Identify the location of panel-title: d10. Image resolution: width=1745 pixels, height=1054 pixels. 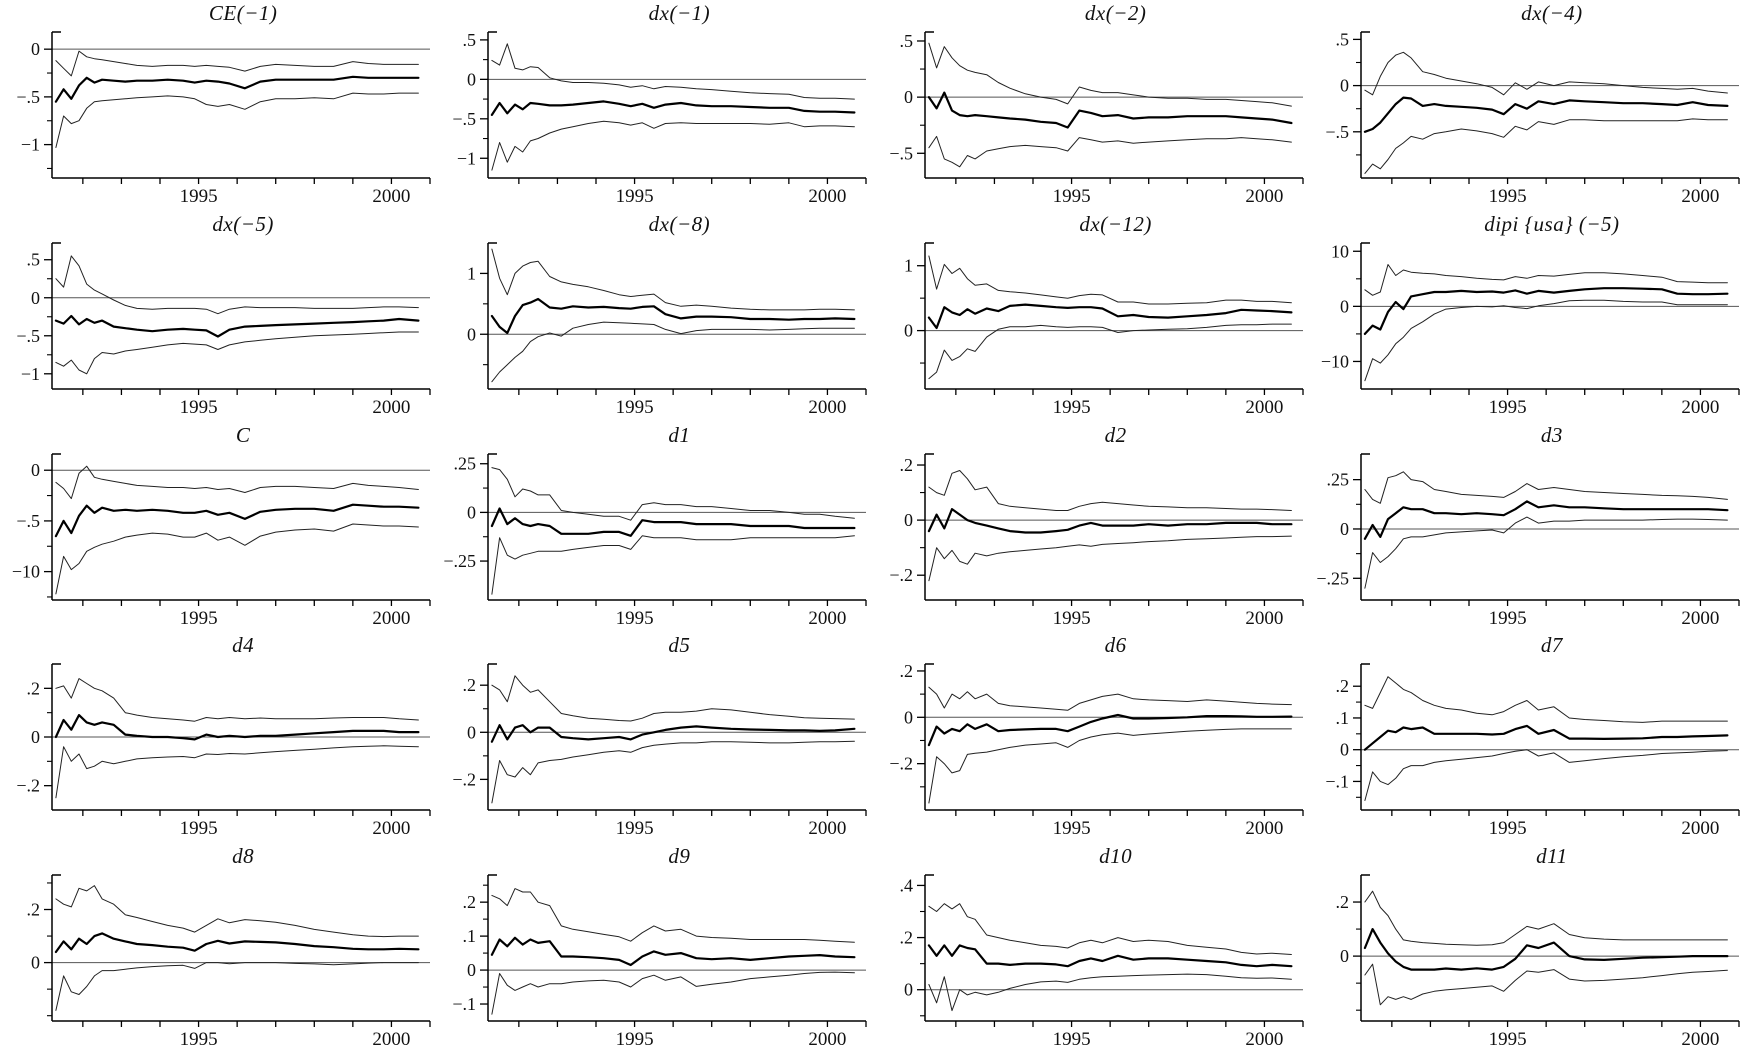
(1116, 856).